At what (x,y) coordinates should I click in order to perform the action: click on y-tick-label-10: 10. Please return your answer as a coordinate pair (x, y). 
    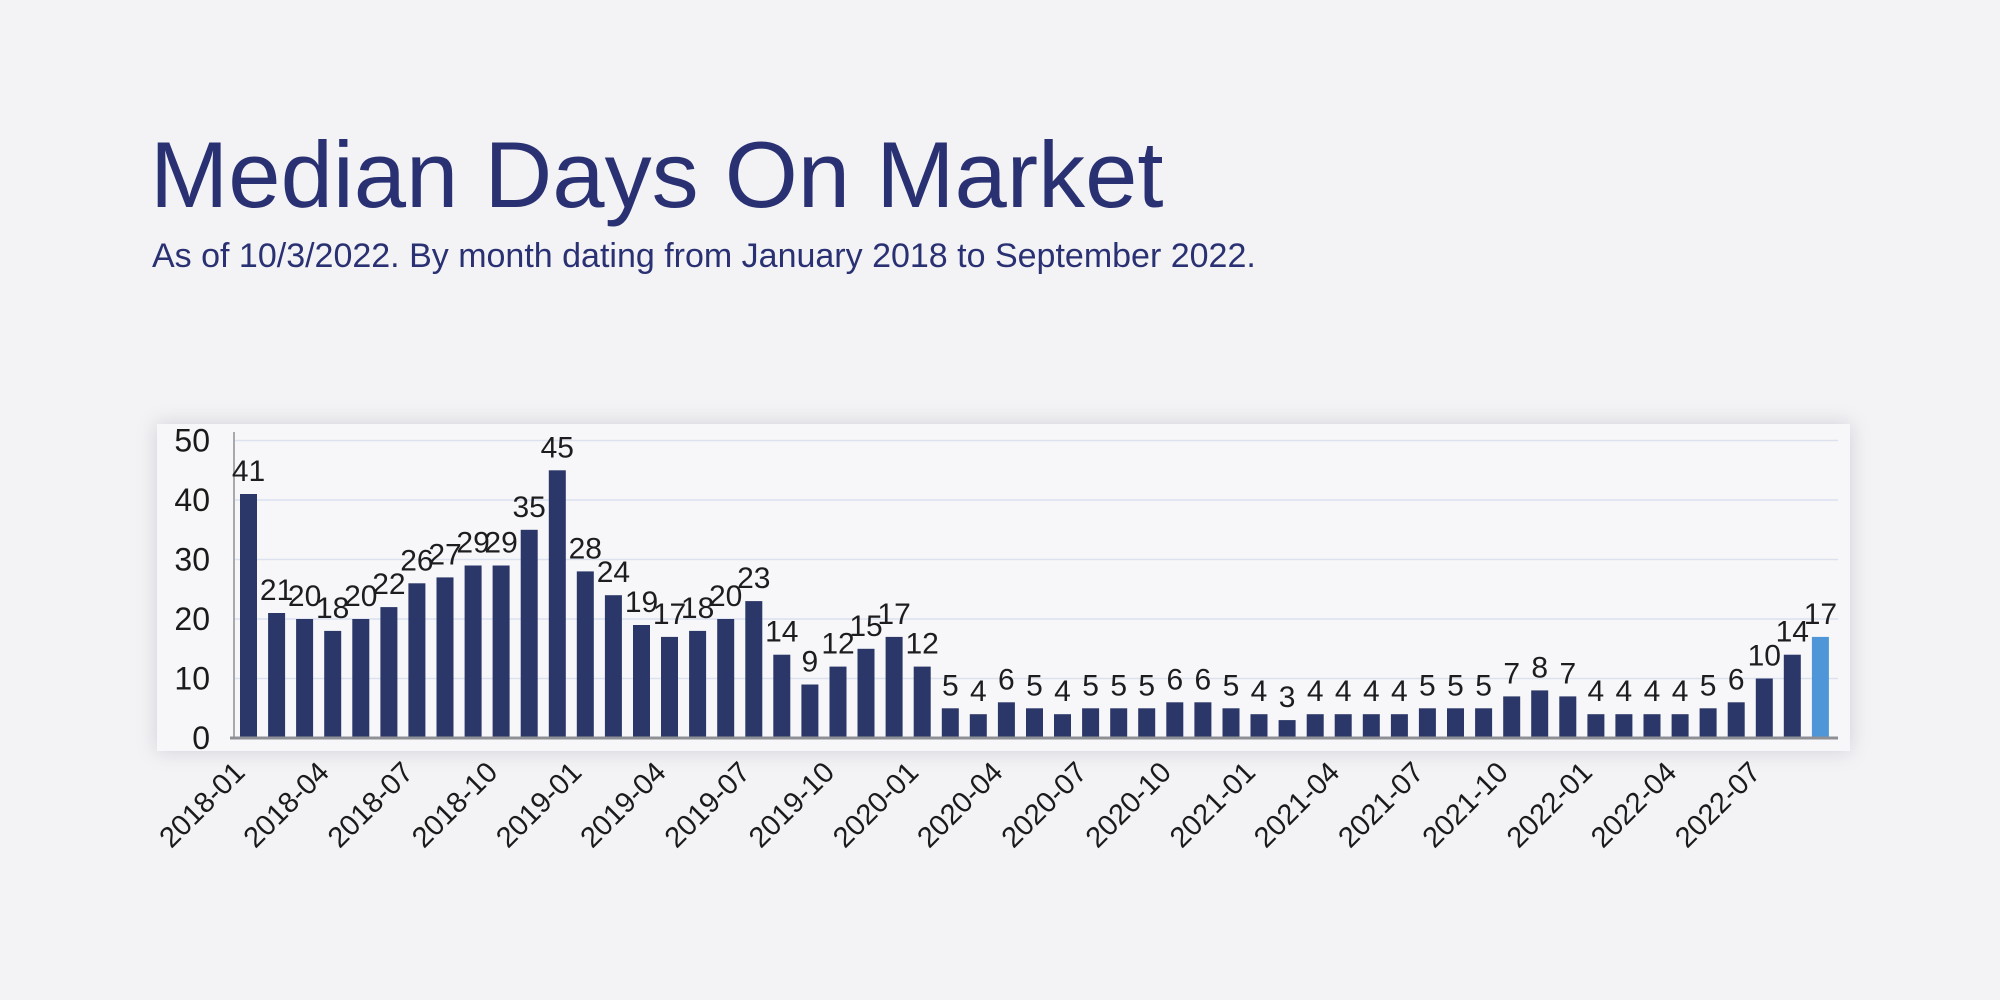
    Looking at the image, I should click on (192, 679).